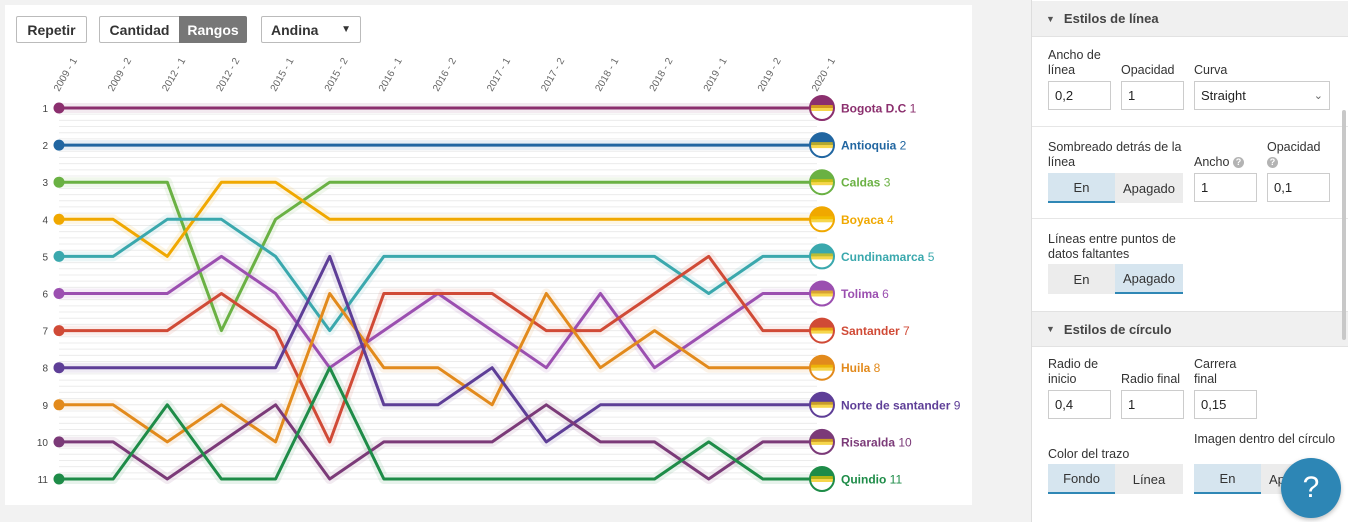  What do you see at coordinates (868, 442) in the screenshot?
I see `series-label-name: Risaralda` at bounding box center [868, 442].